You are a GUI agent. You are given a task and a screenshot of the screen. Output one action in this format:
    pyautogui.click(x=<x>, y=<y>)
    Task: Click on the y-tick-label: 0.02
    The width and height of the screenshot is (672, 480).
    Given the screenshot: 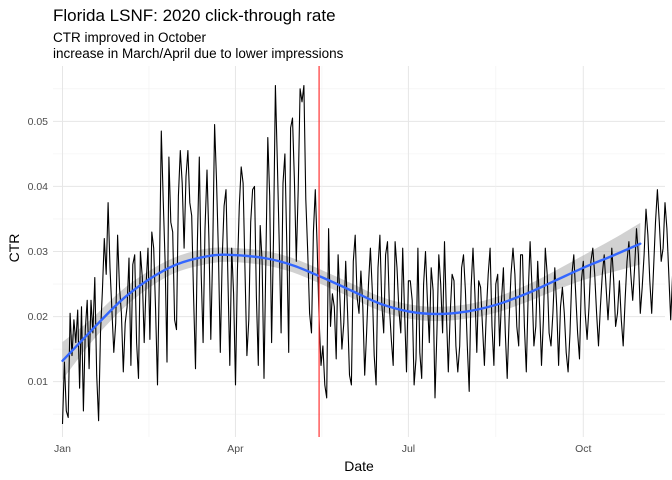 What is the action you would take?
    pyautogui.click(x=38, y=317)
    